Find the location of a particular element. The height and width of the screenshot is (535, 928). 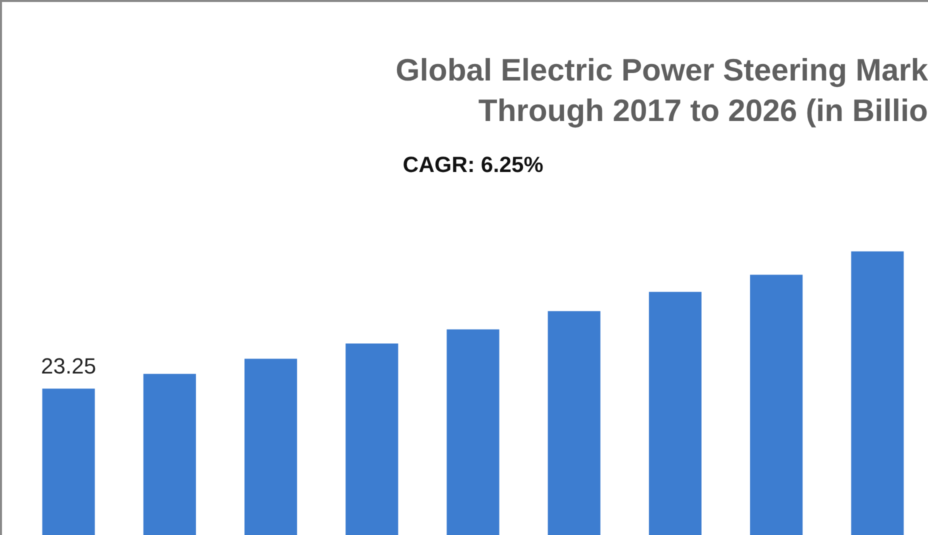

data-label: 23.25 is located at coordinates (68, 366).